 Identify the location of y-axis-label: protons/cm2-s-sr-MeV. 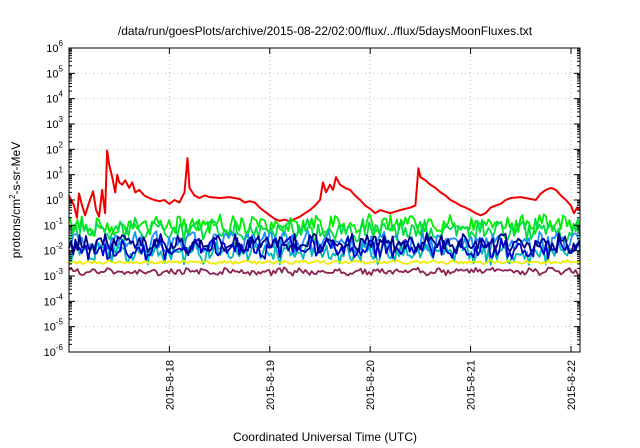
(15, 200).